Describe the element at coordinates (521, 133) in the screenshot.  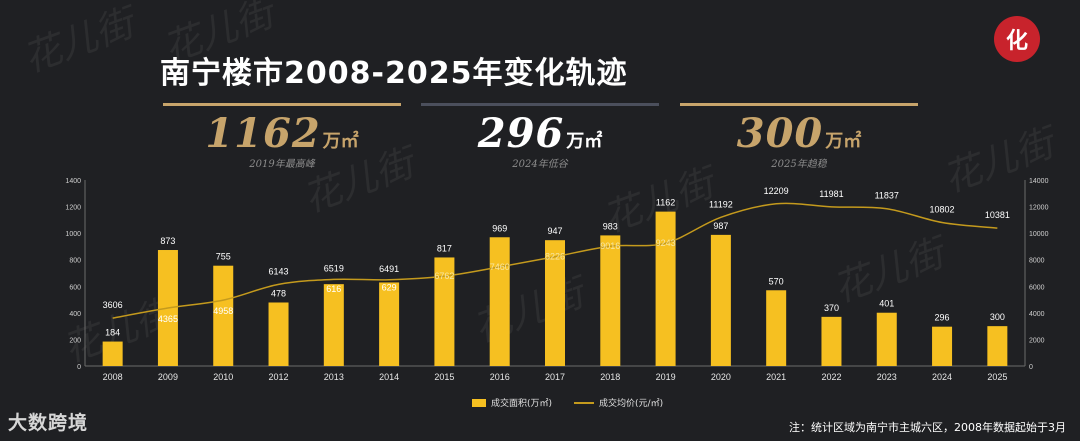
I see `highlight-value: 296` at that location.